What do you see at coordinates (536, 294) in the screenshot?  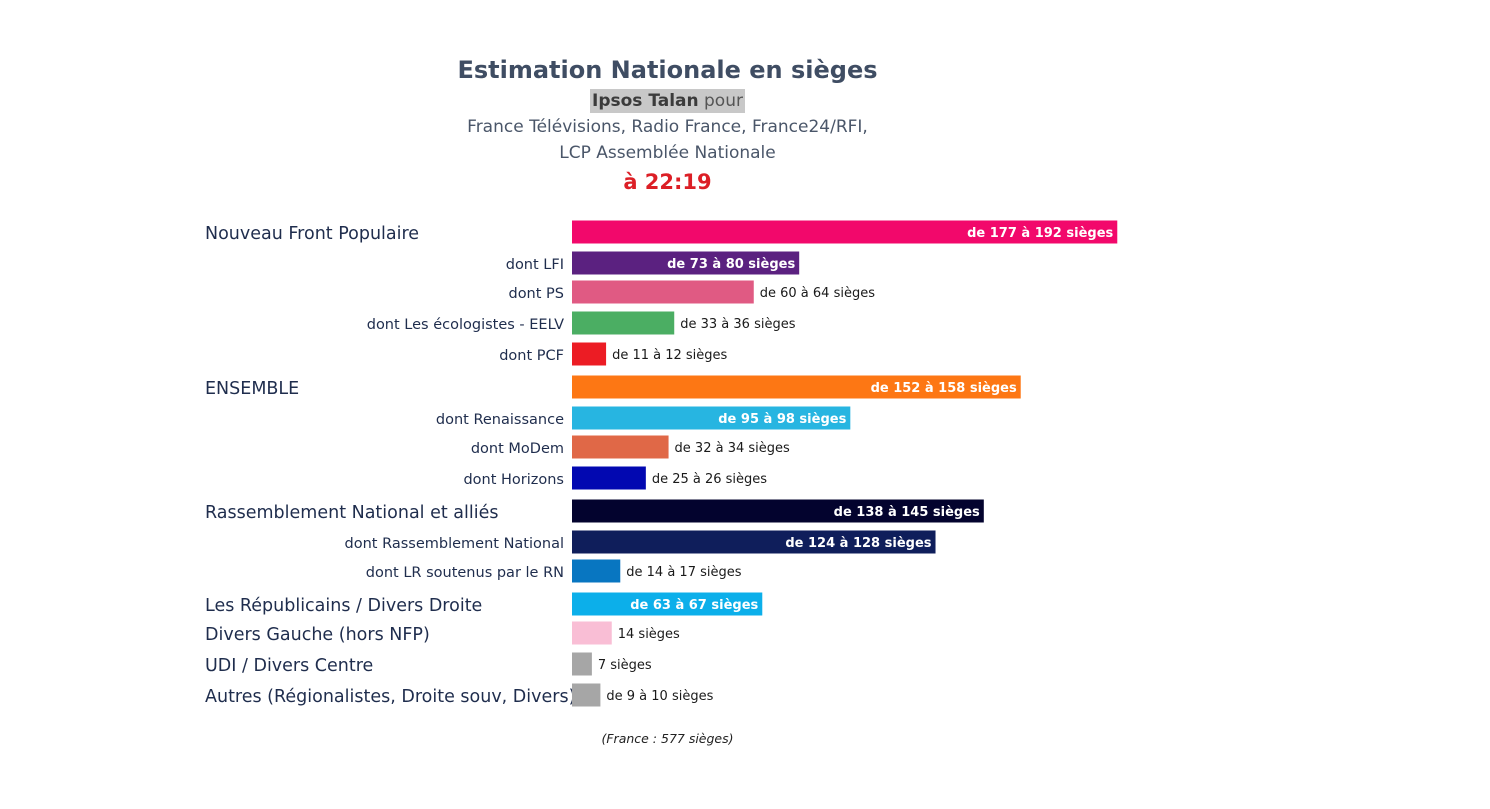 I see `category-label: dont PS` at bounding box center [536, 294].